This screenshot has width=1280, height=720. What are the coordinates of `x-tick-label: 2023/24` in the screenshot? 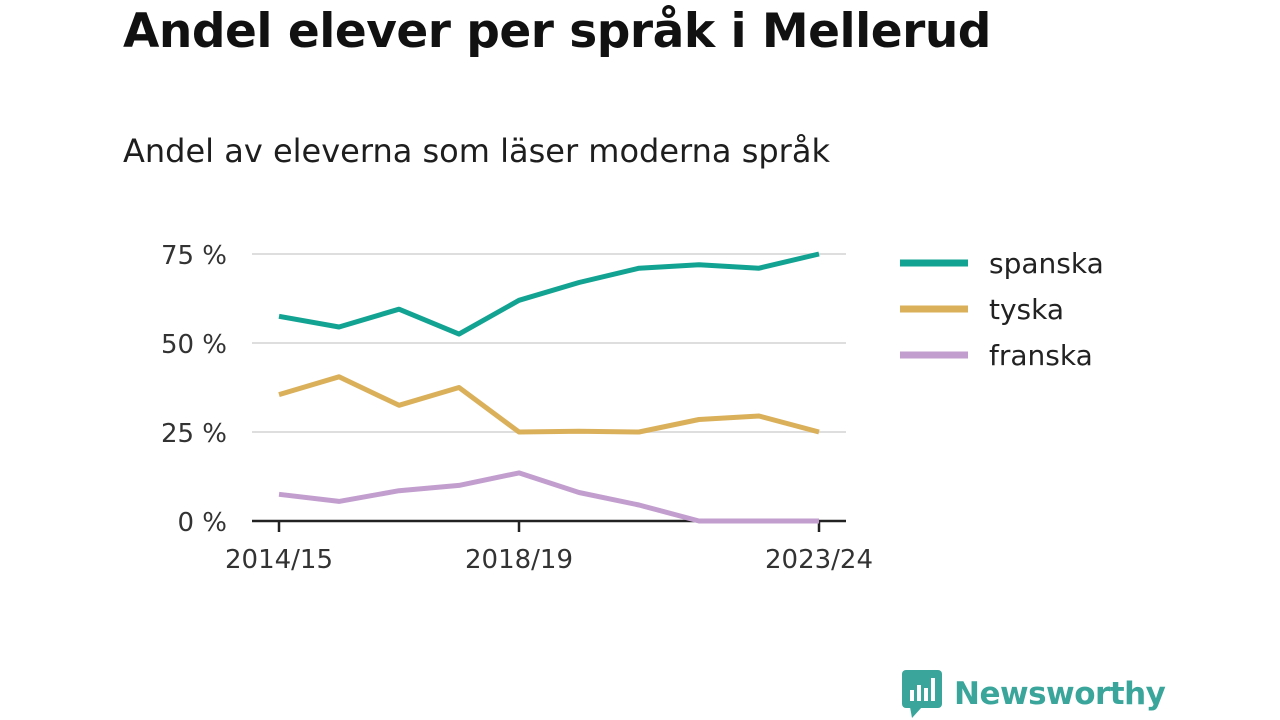 It's located at (819, 560).